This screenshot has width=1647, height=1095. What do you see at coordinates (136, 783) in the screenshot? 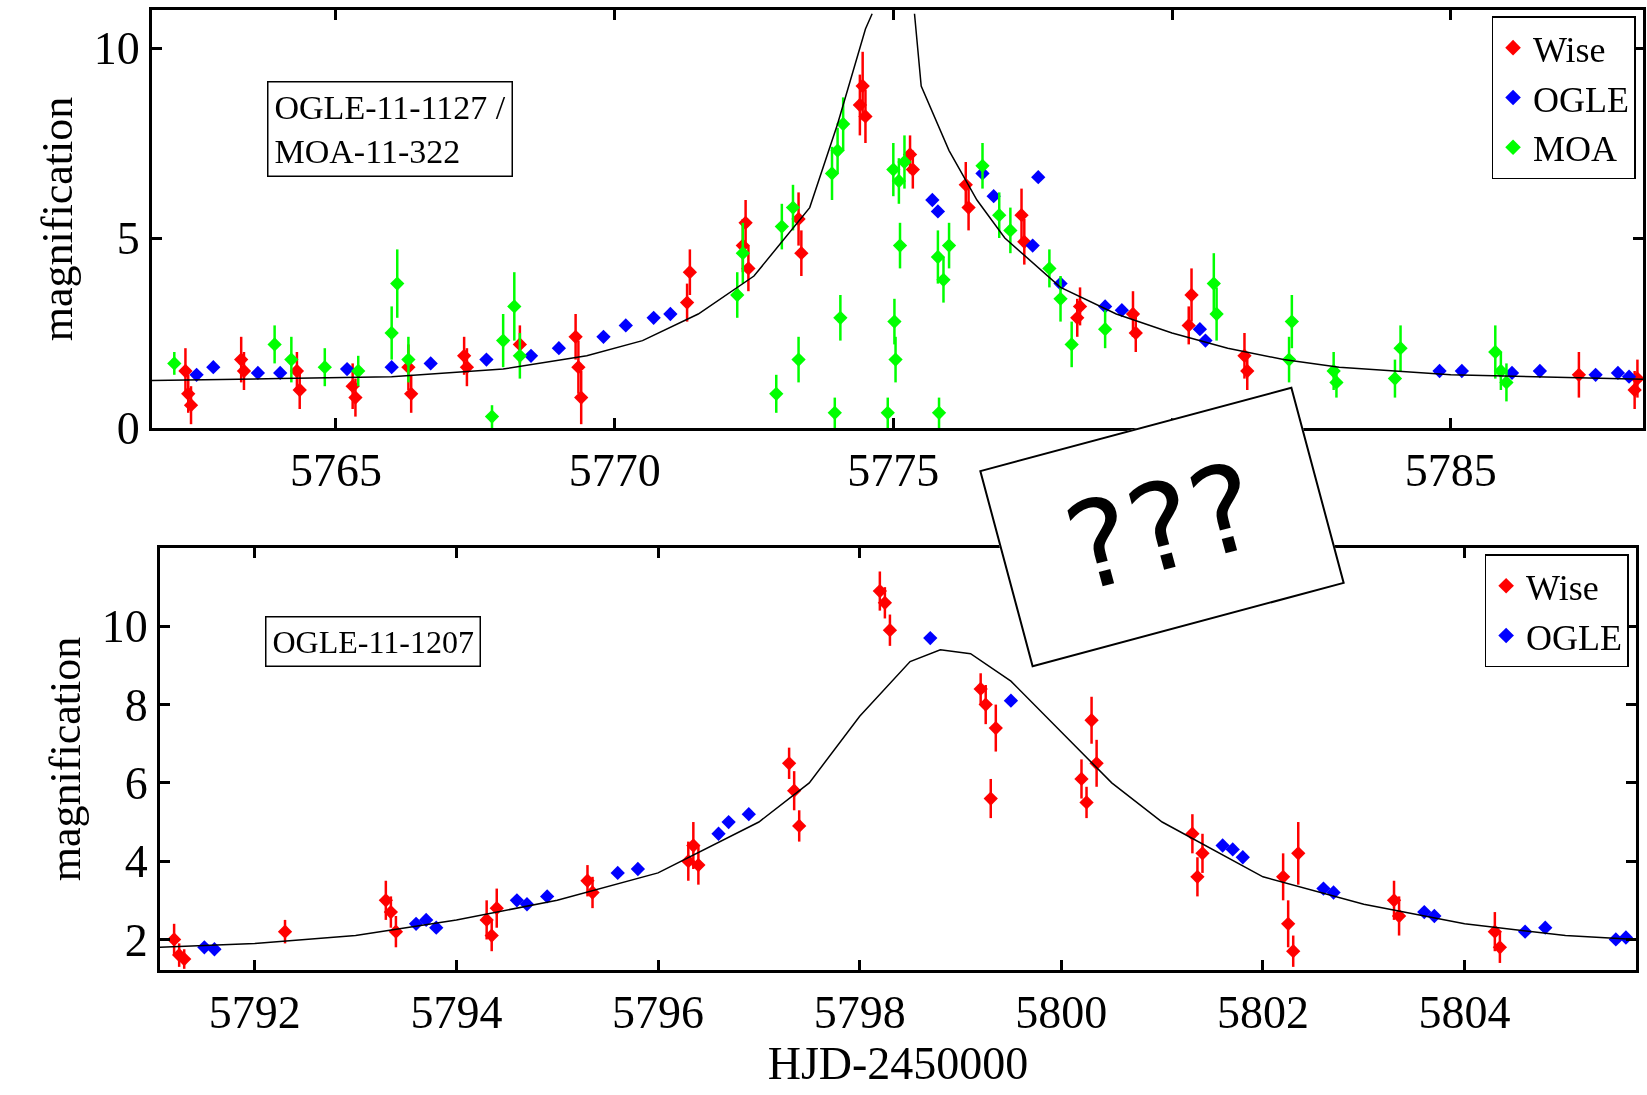
I see `y-tick-label: 6` at bounding box center [136, 783].